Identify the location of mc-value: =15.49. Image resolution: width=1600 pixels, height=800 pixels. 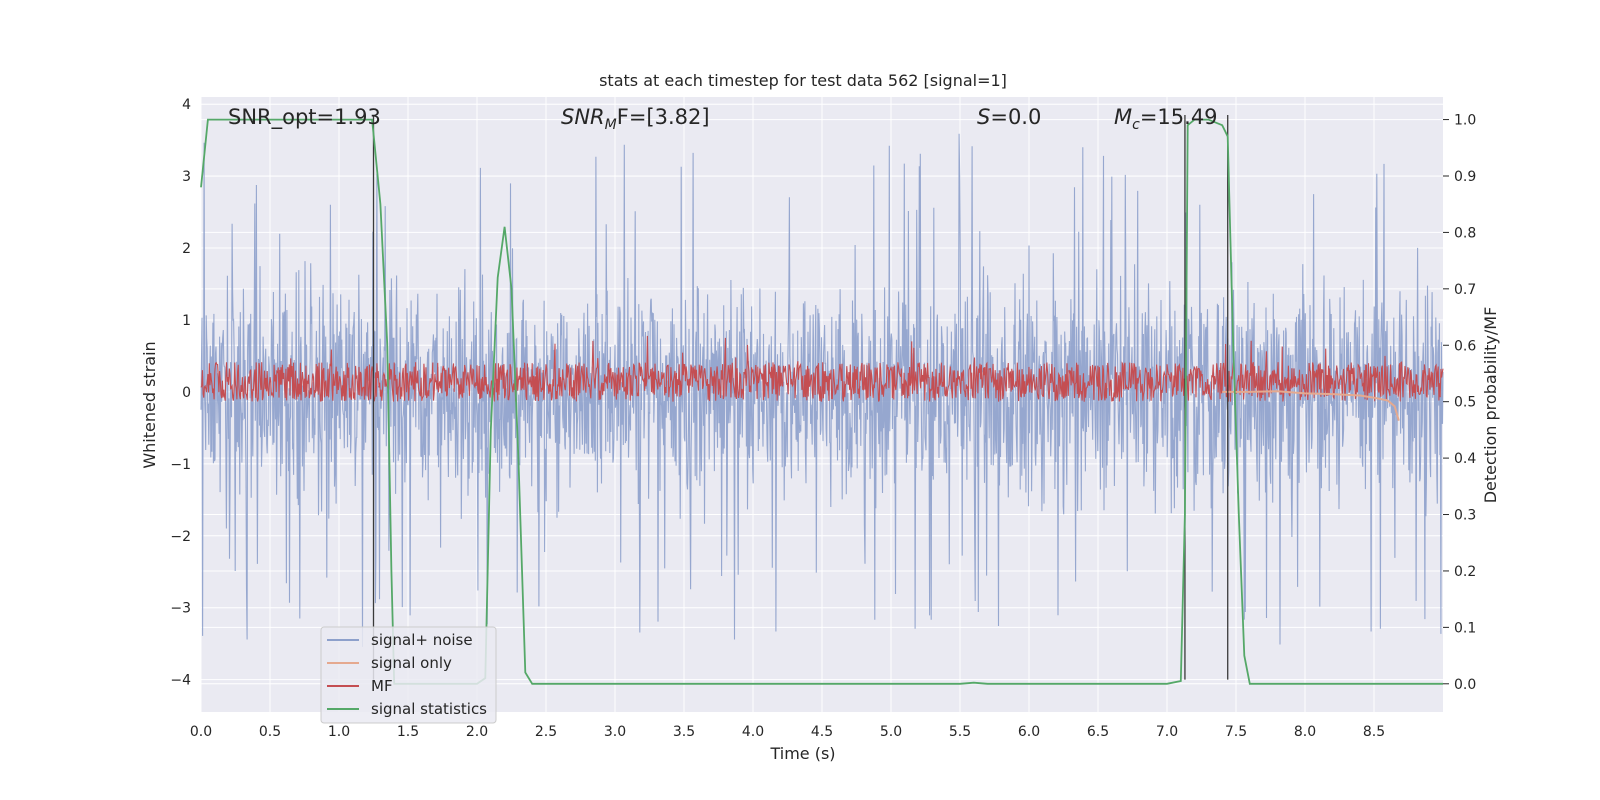
(1179, 117).